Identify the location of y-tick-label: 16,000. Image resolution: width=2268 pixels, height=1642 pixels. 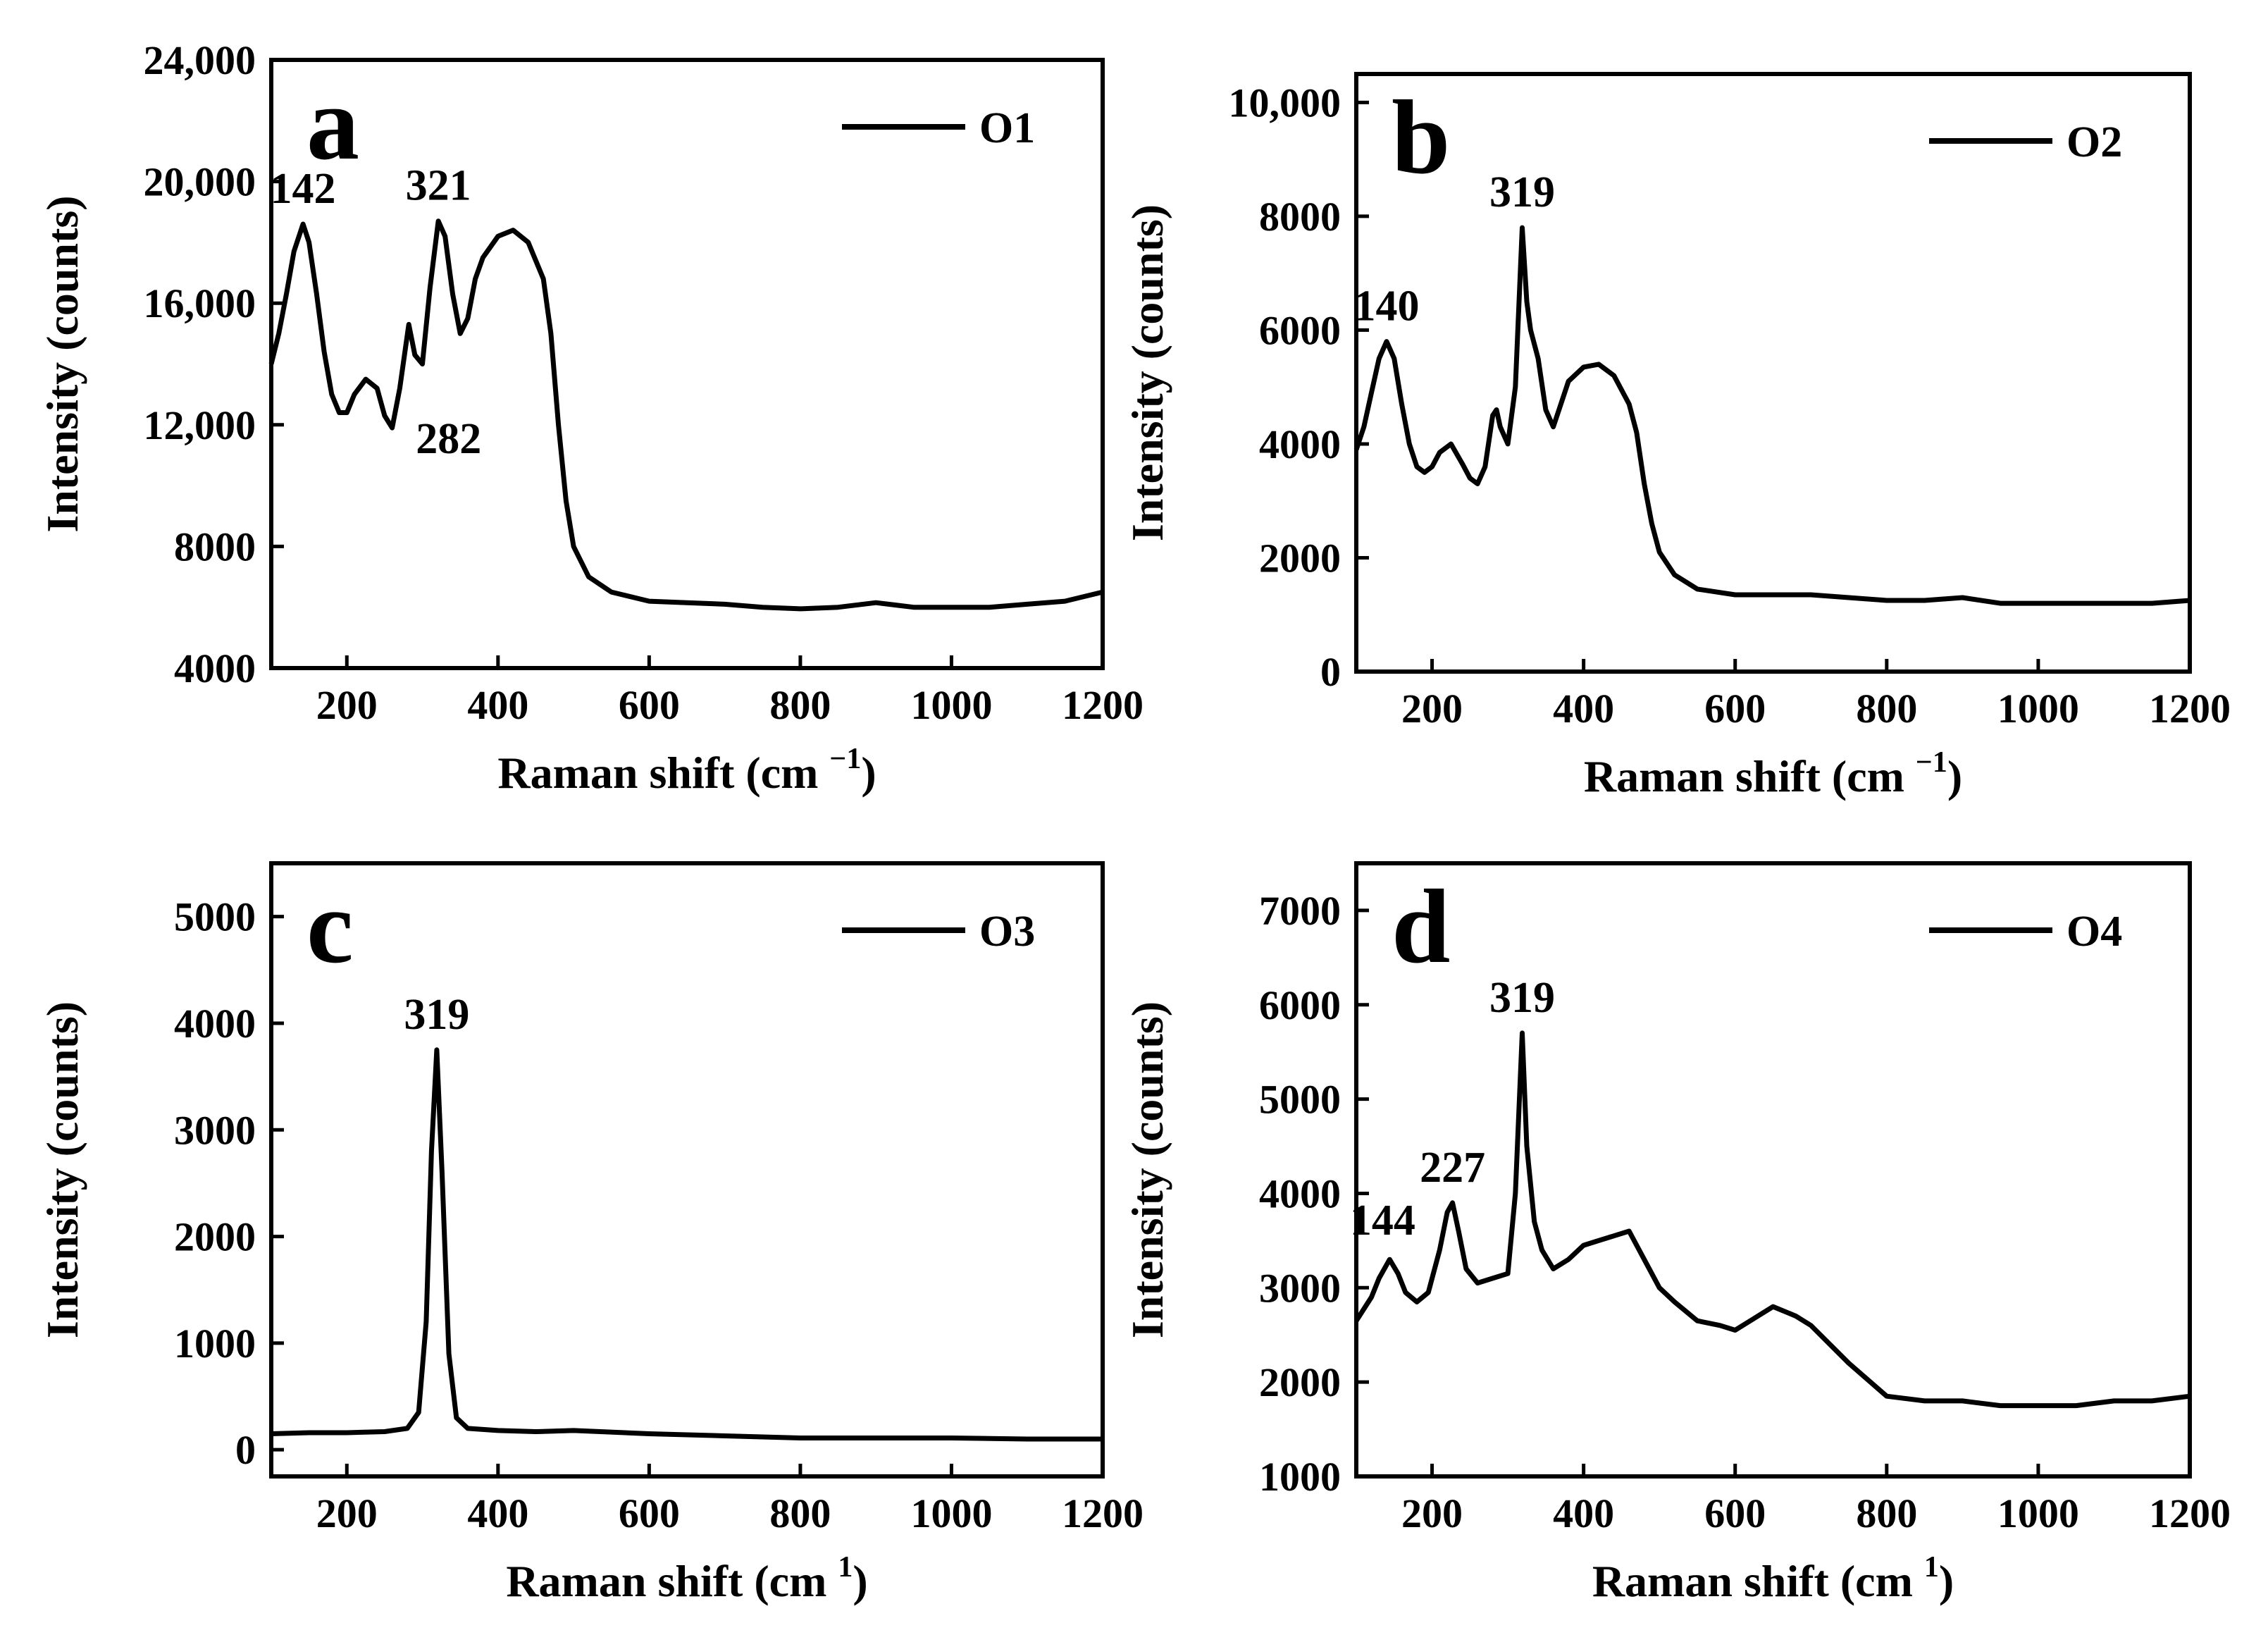
(200, 303).